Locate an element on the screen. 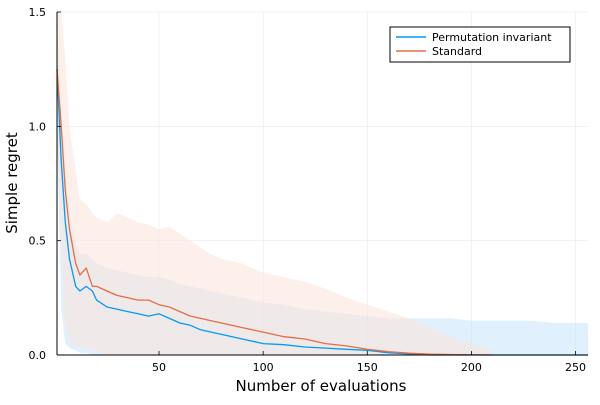 This screenshot has height=405, width=600. legend: Permutation invariant Standard is located at coordinates (480, 44).